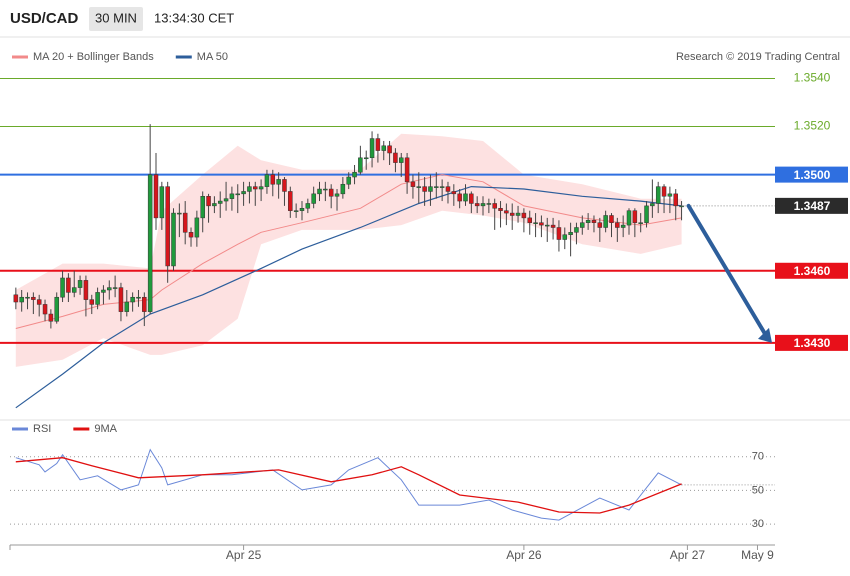  Describe the element at coordinates (524, 555) in the screenshot. I see `x-tick-label: Apr 26` at that location.